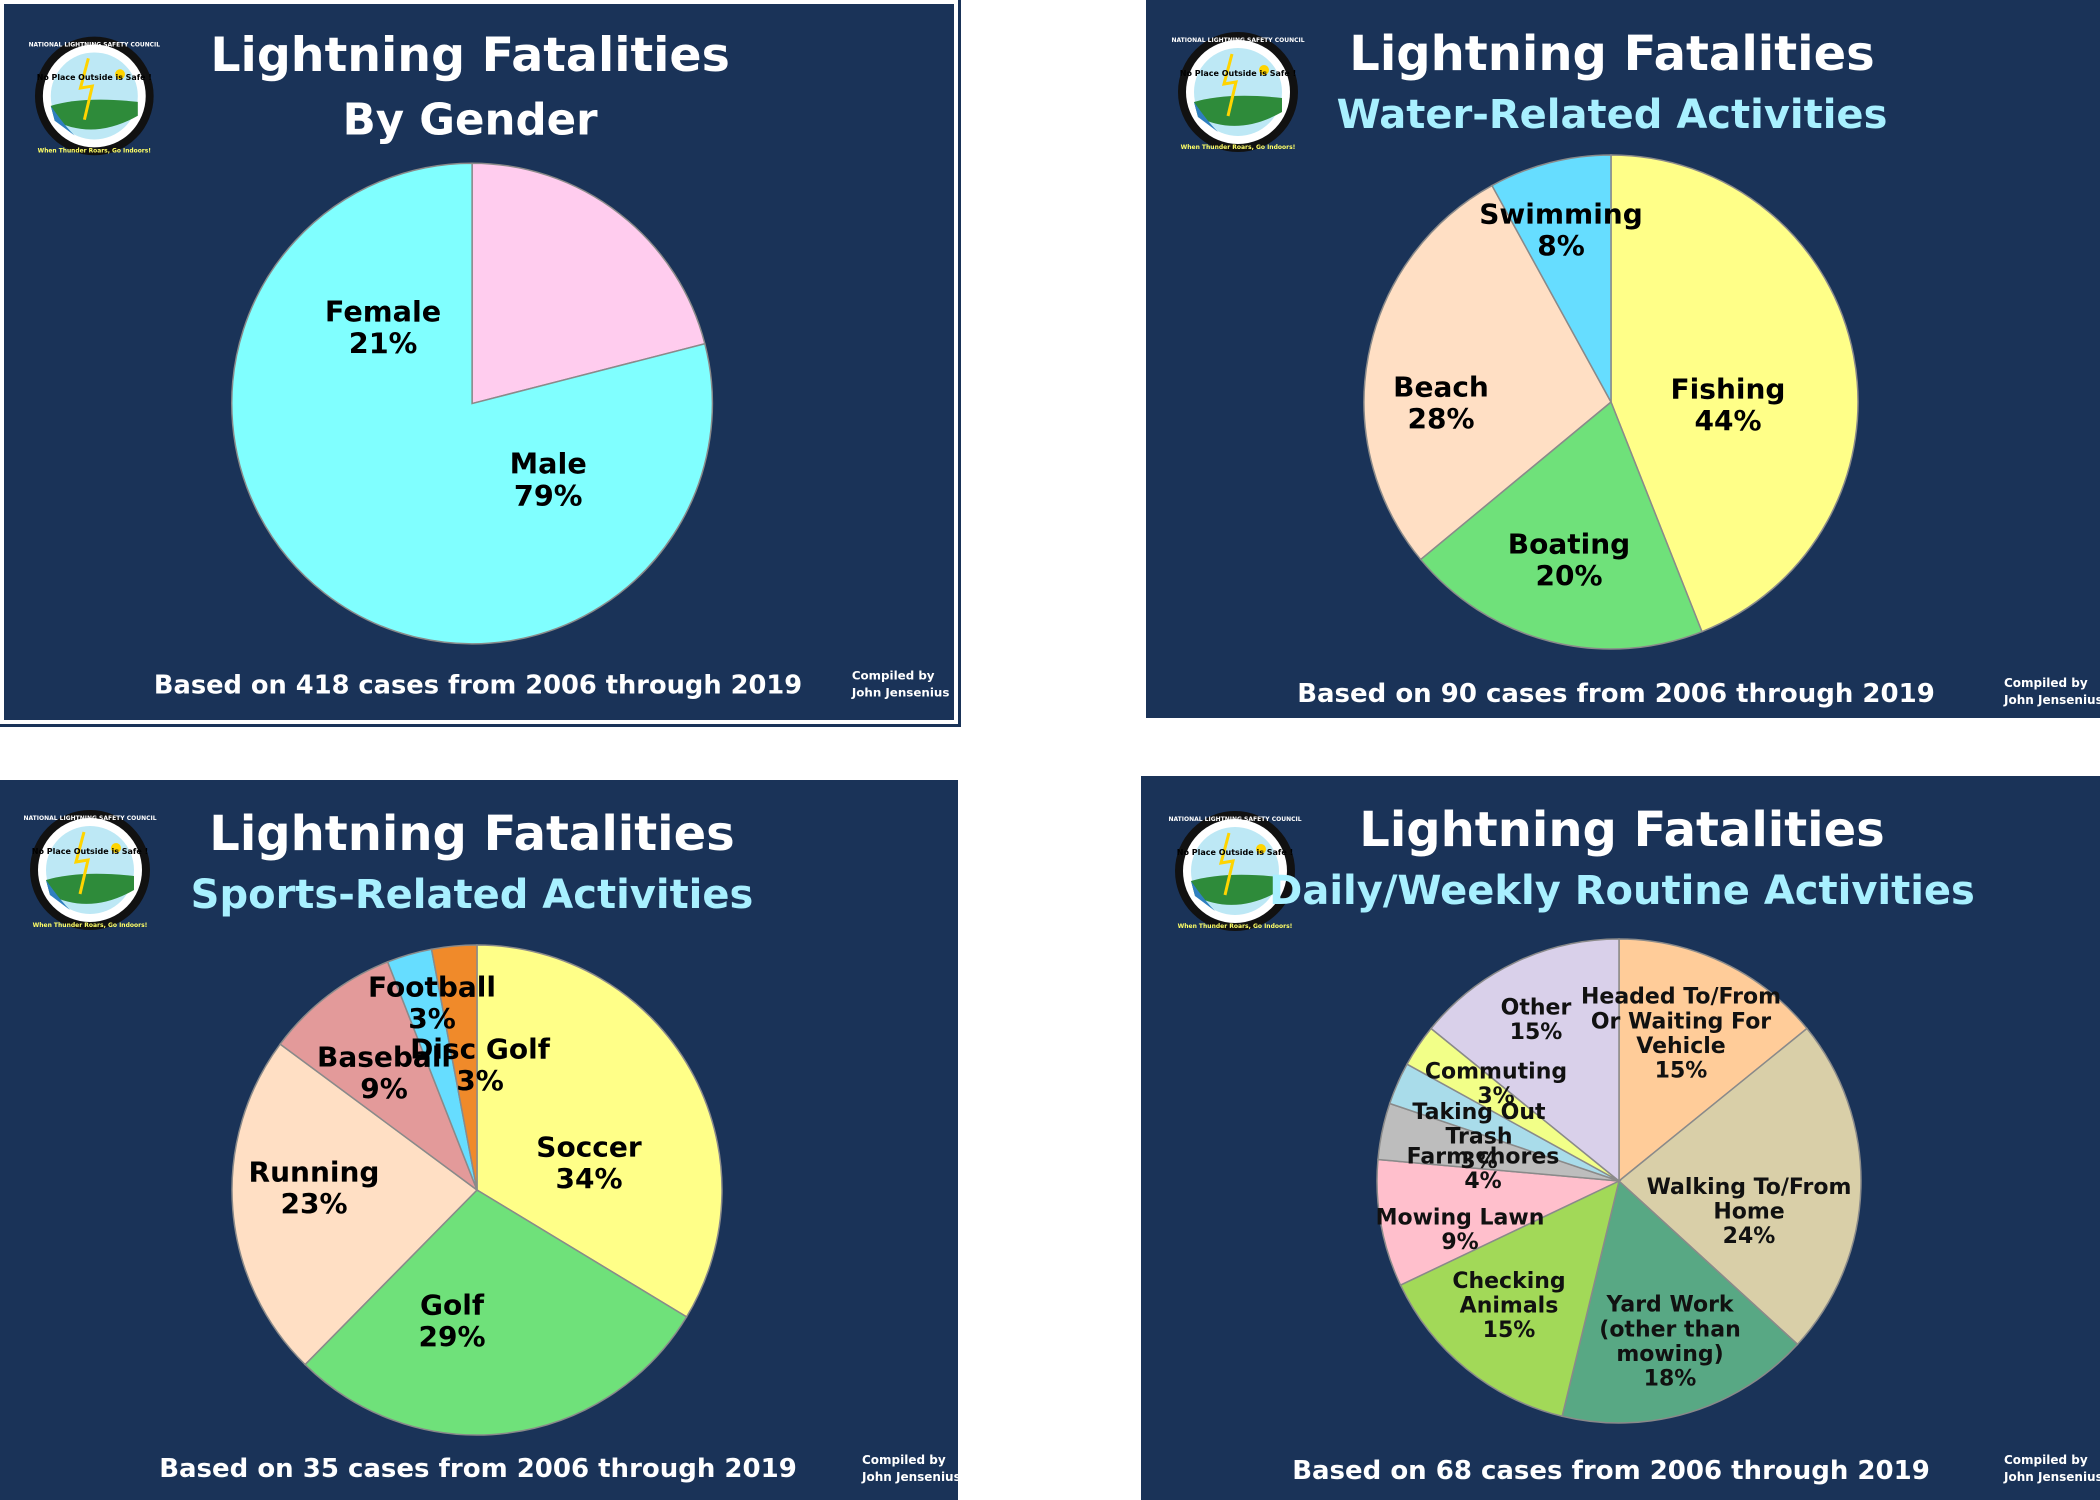  What do you see at coordinates (1713, 1060) in the screenshot?
I see `pie-slice-headed-to-from-or-waiting-for-vehicle` at bounding box center [1713, 1060].